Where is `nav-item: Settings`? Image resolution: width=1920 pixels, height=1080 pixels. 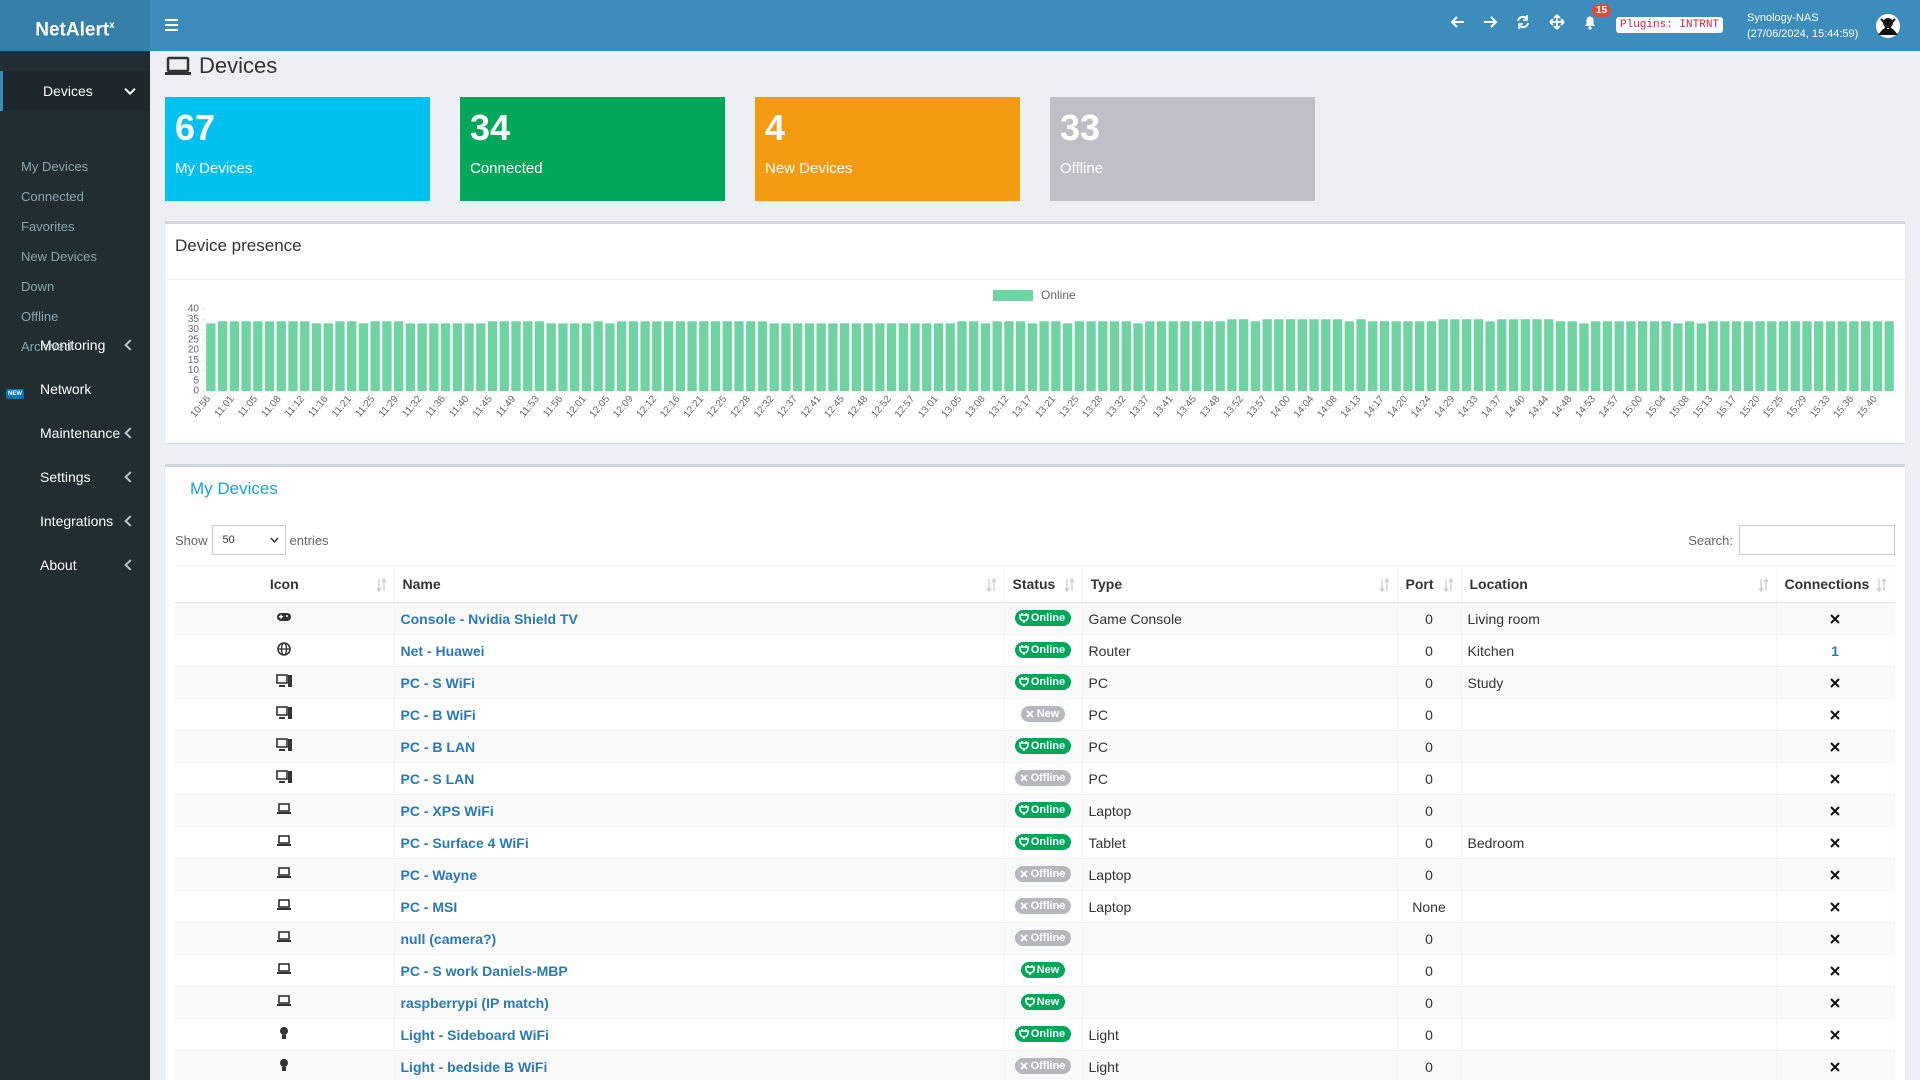 nav-item: Settings is located at coordinates (75, 477).